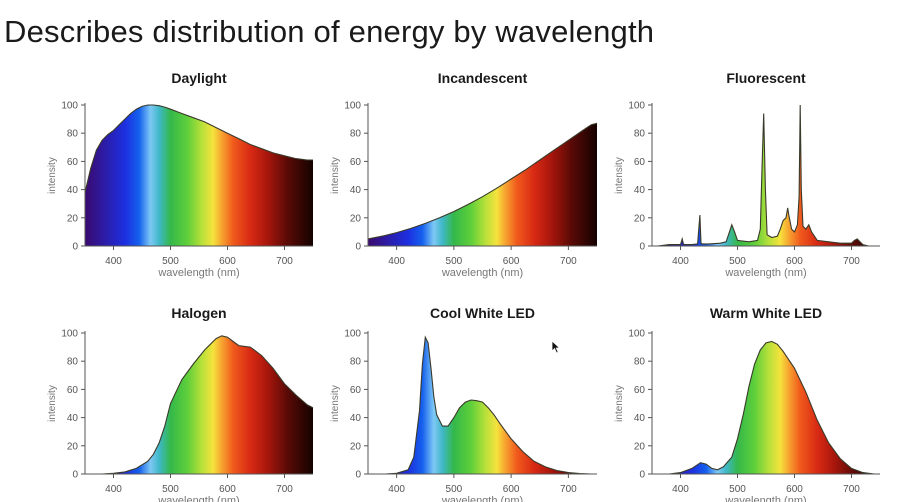 This screenshot has width=912, height=502. I want to click on mouse-cursor-icon, so click(556, 347).